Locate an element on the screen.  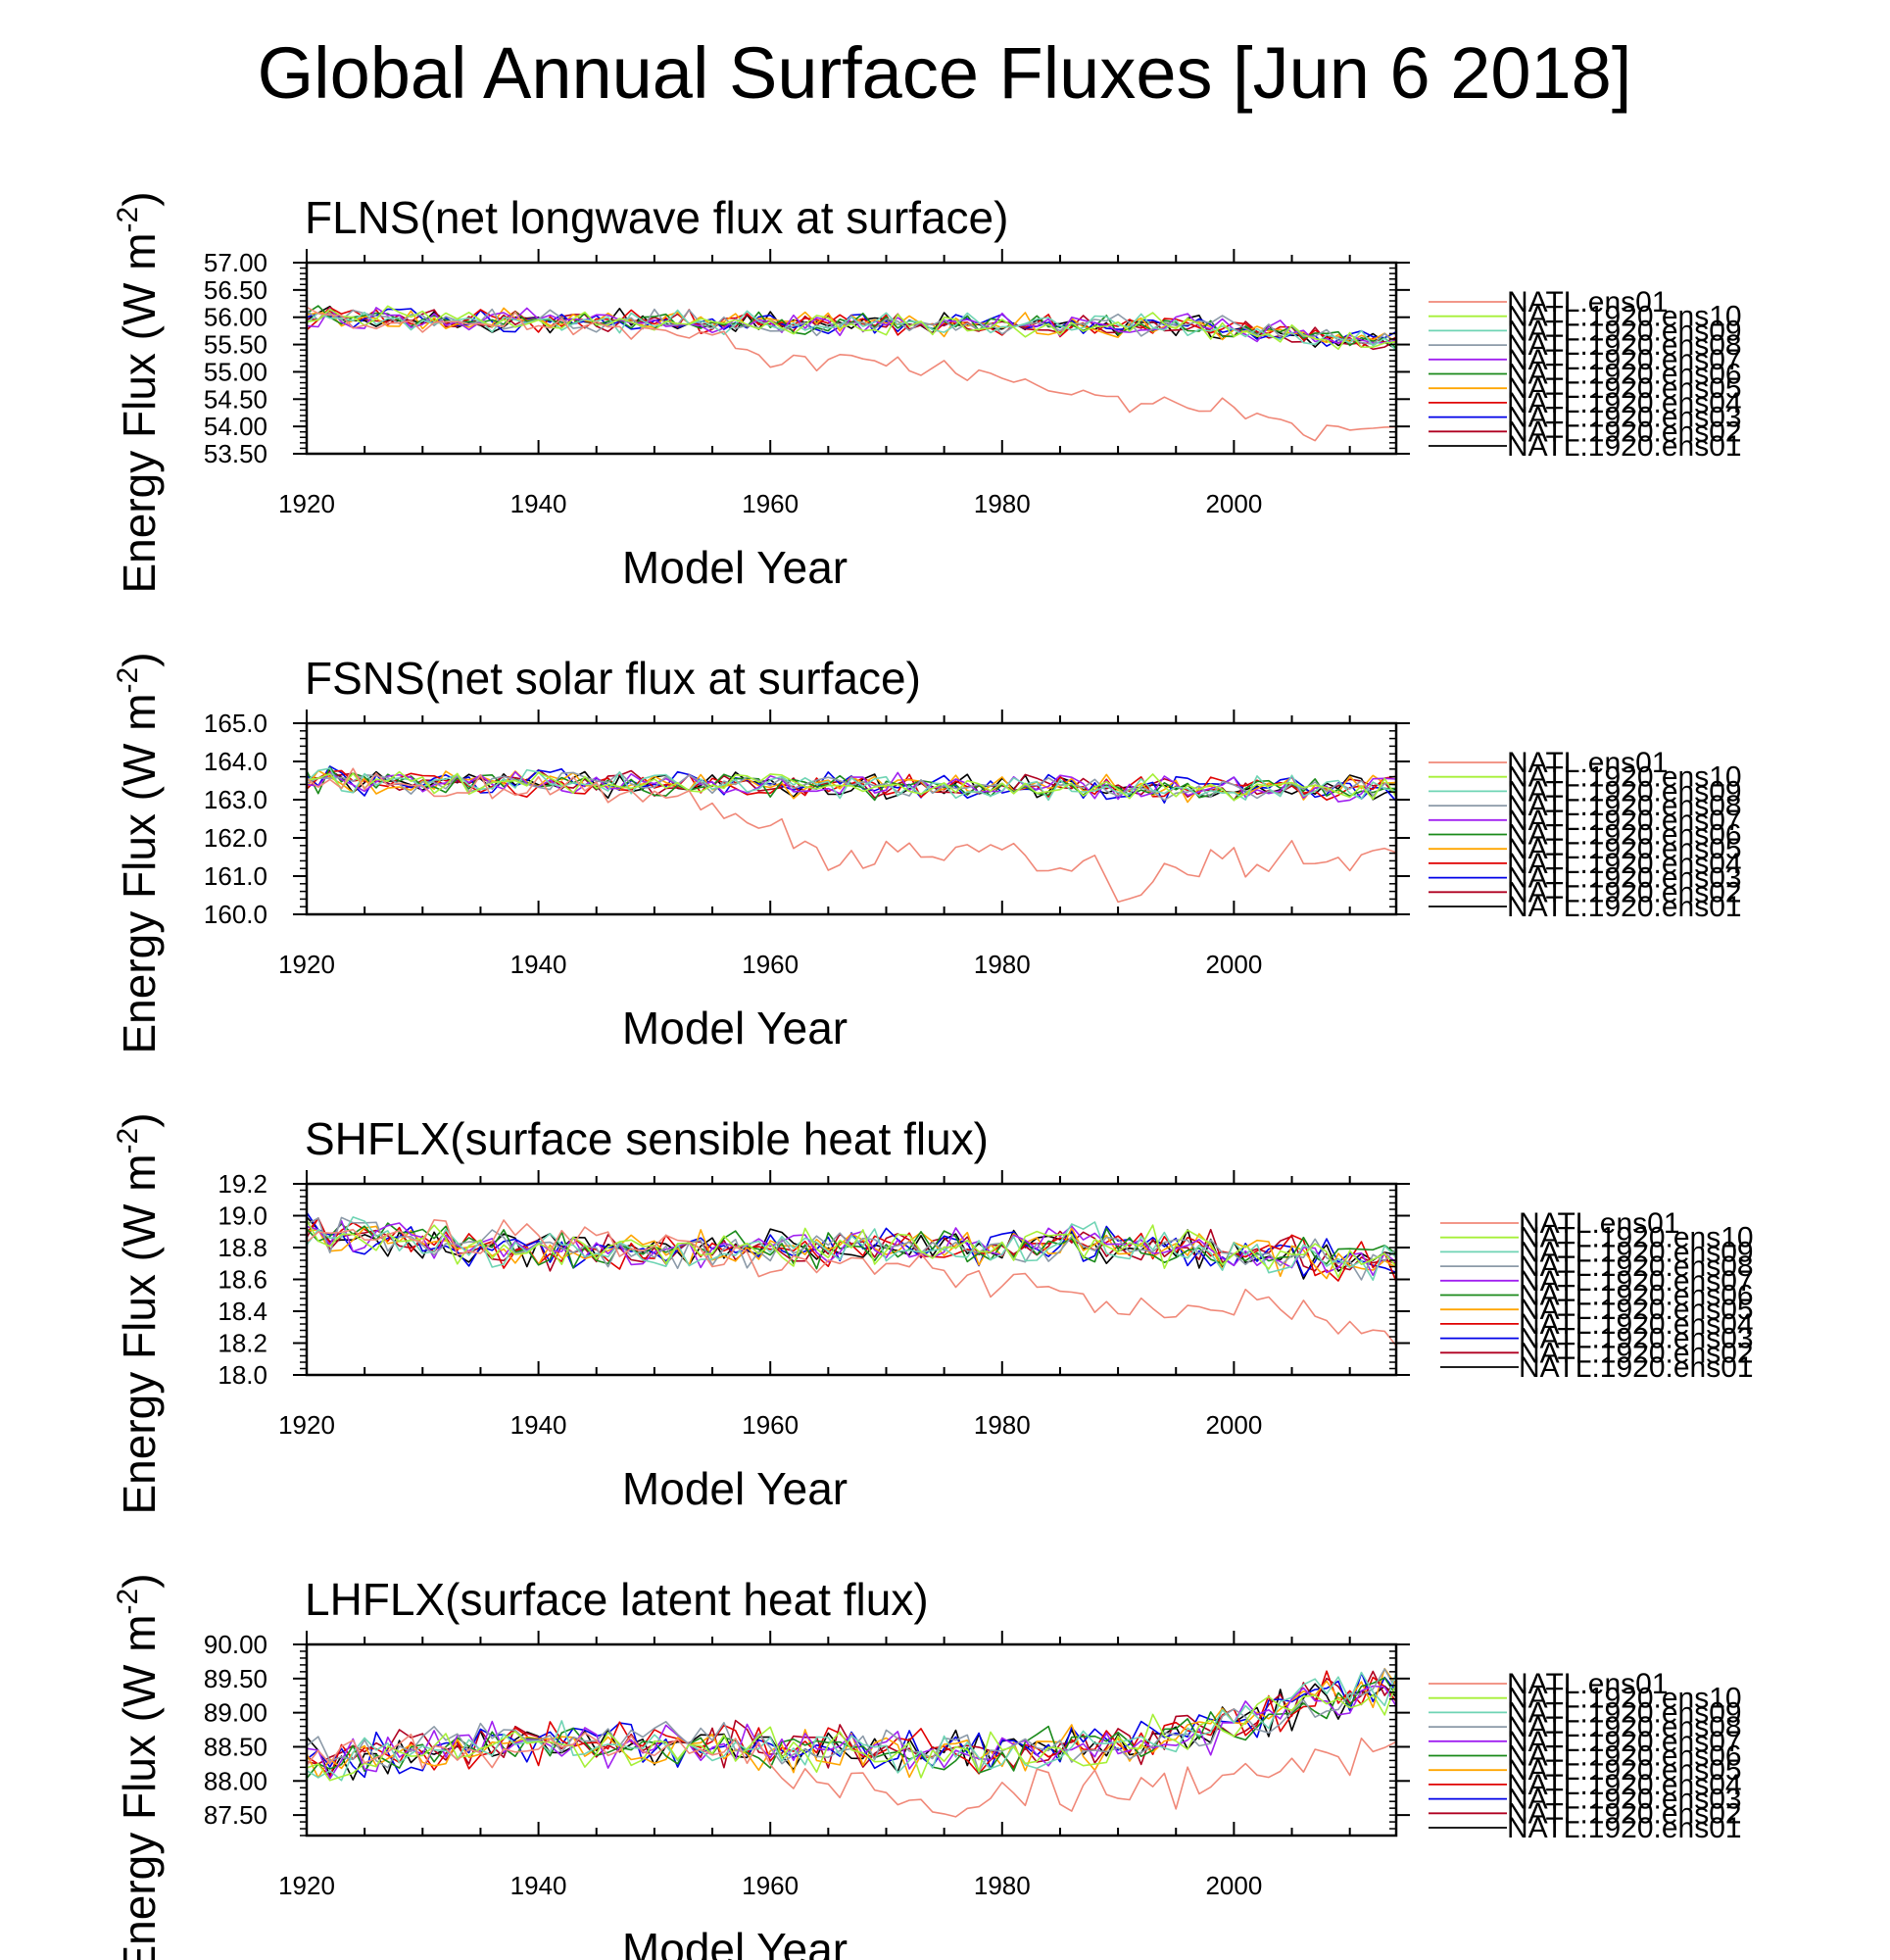
panel-title: FSNS(net solar flux at surface) is located at coordinates (613, 678).